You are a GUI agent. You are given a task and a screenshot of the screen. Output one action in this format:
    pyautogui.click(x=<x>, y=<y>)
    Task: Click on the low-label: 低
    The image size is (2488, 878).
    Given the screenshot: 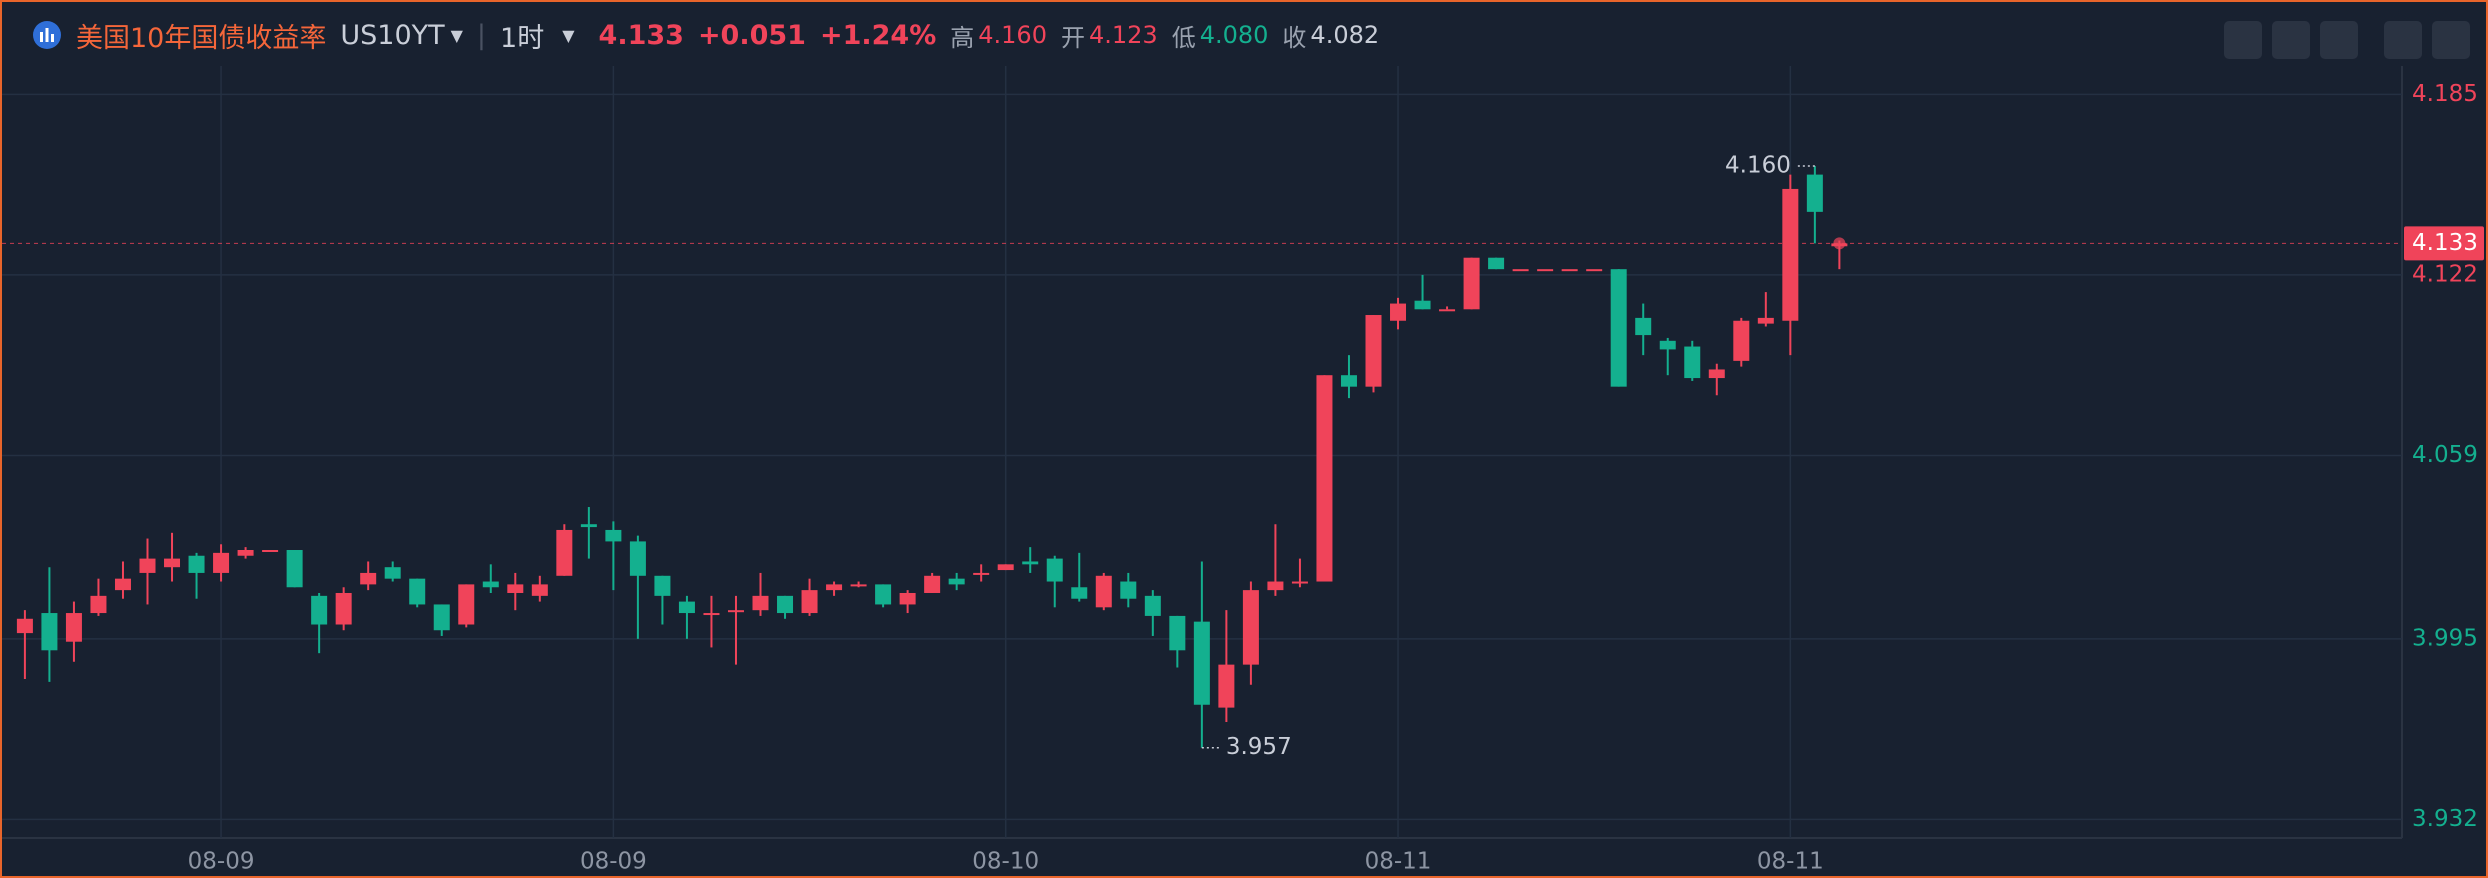 What is the action you would take?
    pyautogui.click(x=1183, y=37)
    